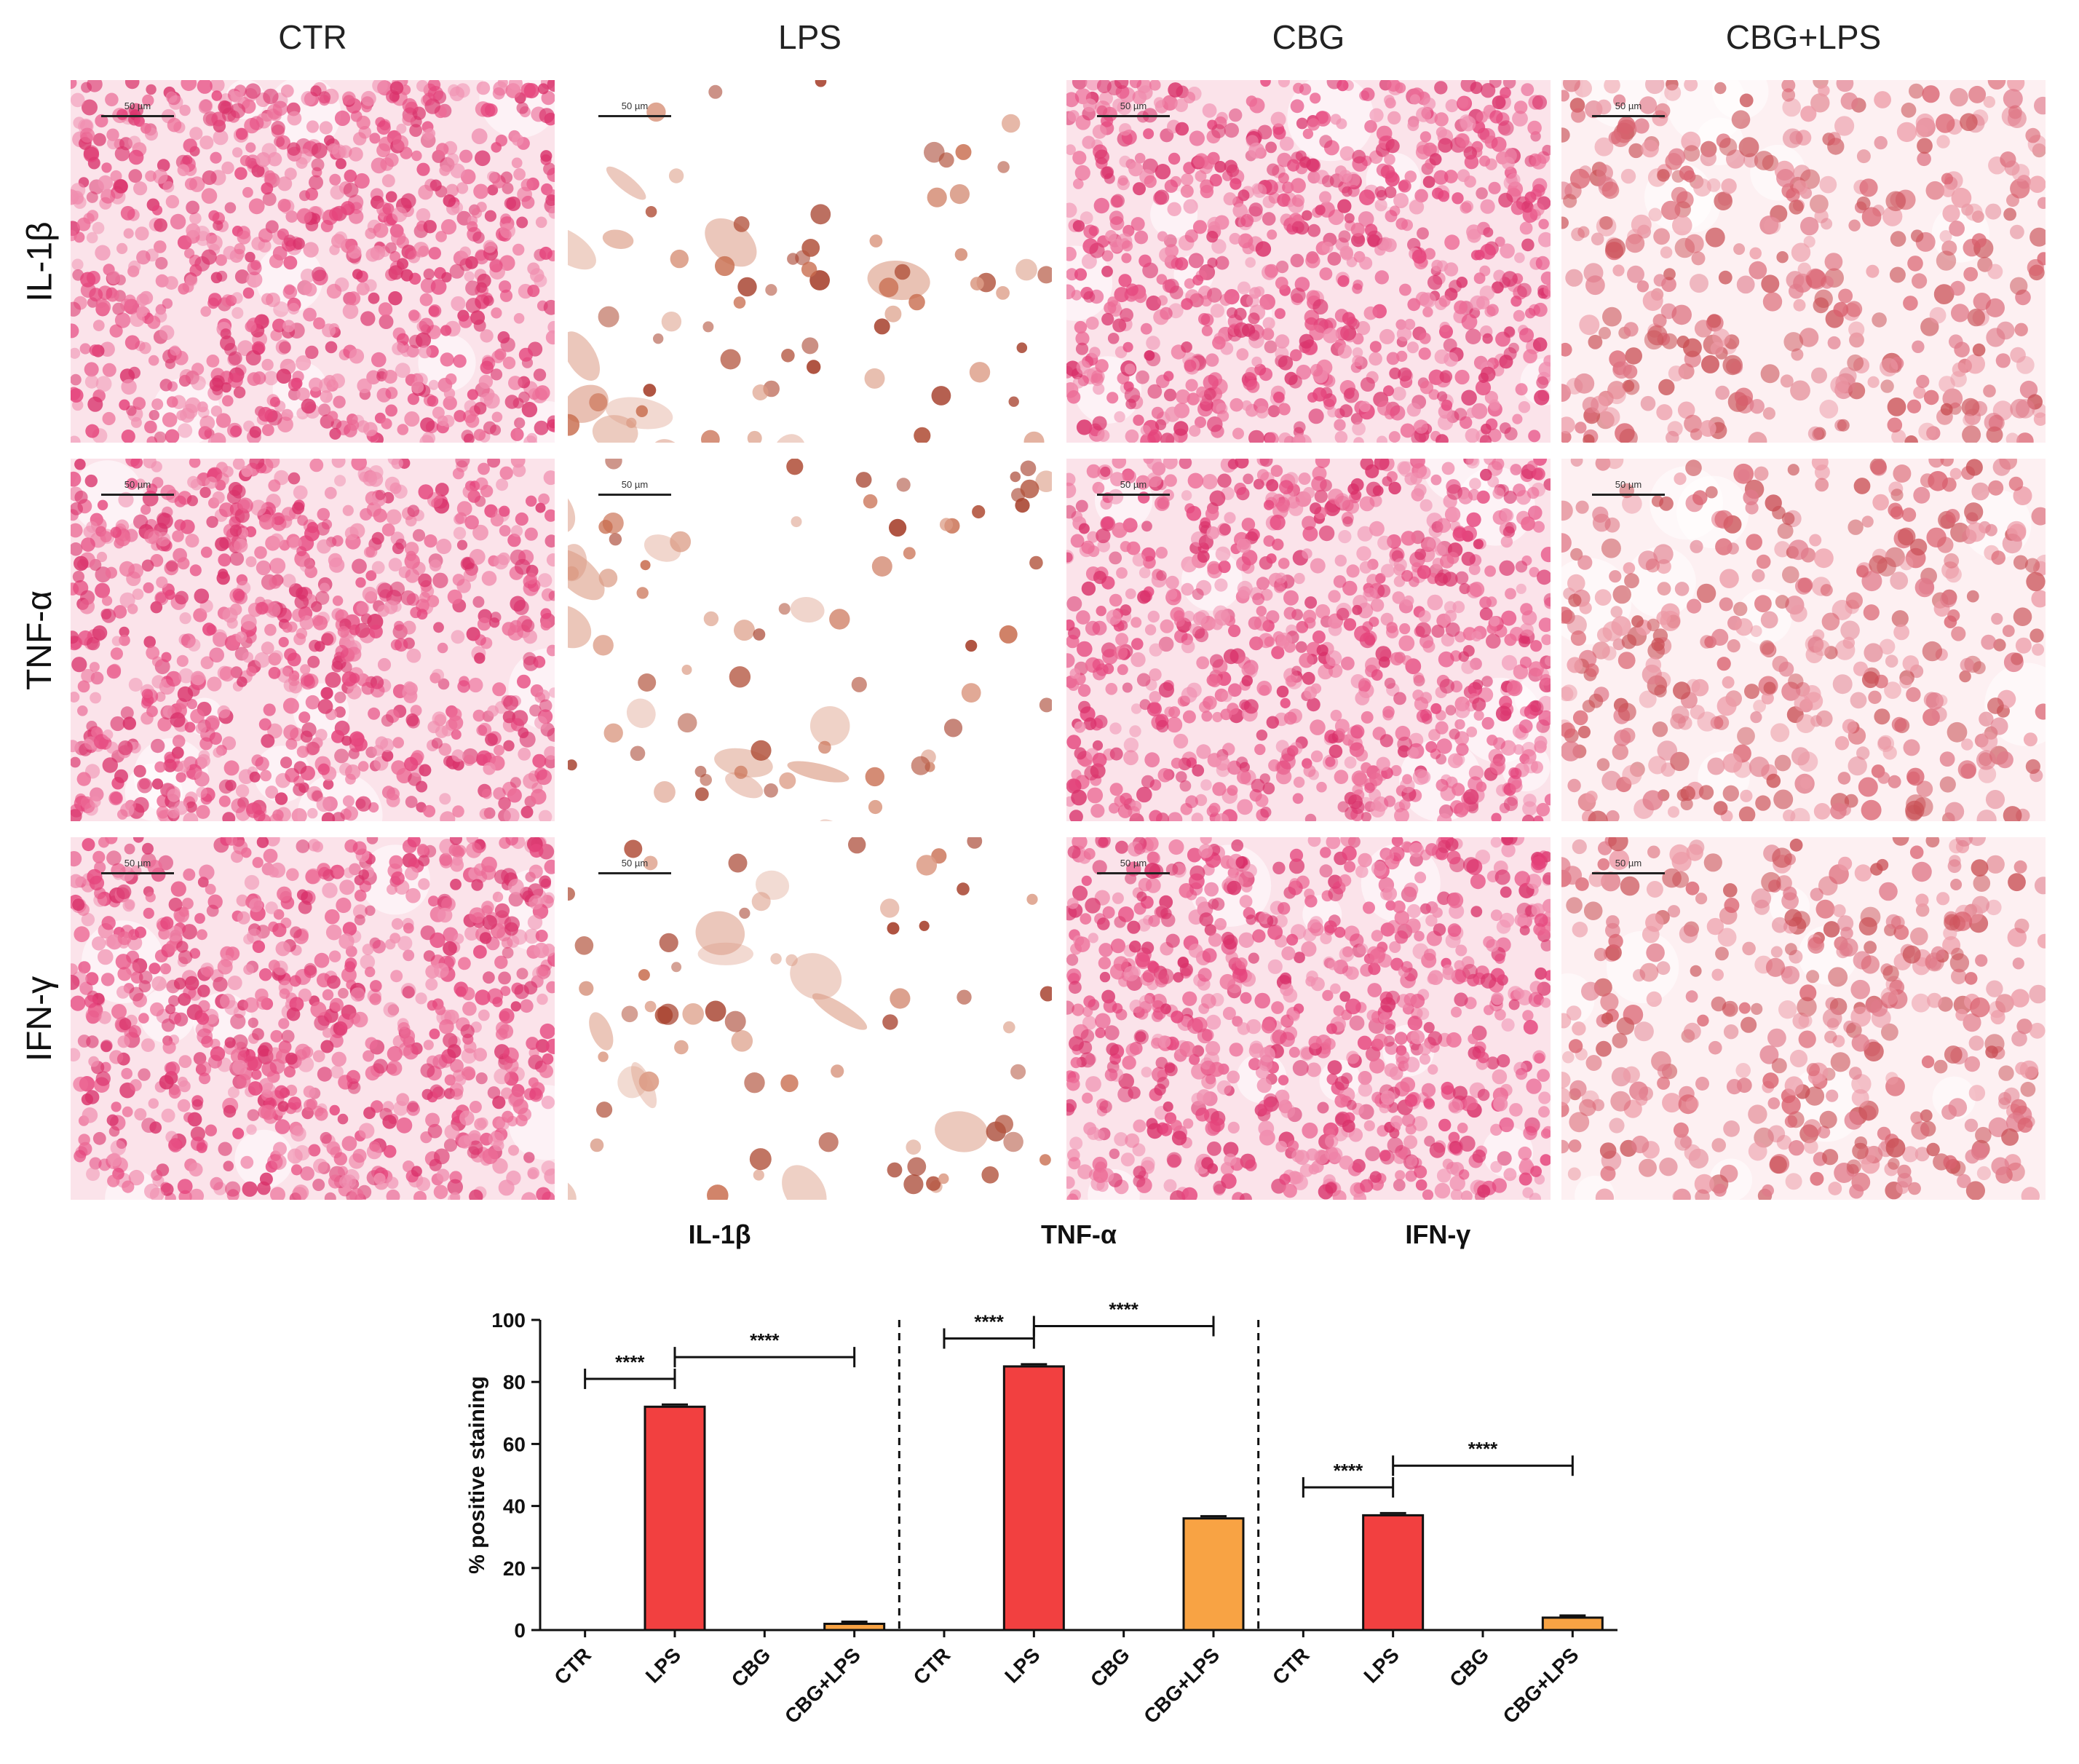 The width and height of the screenshot is (2079, 1764). What do you see at coordinates (40, 262) in the screenshot?
I see `row-label-il1b: IL-1β` at bounding box center [40, 262].